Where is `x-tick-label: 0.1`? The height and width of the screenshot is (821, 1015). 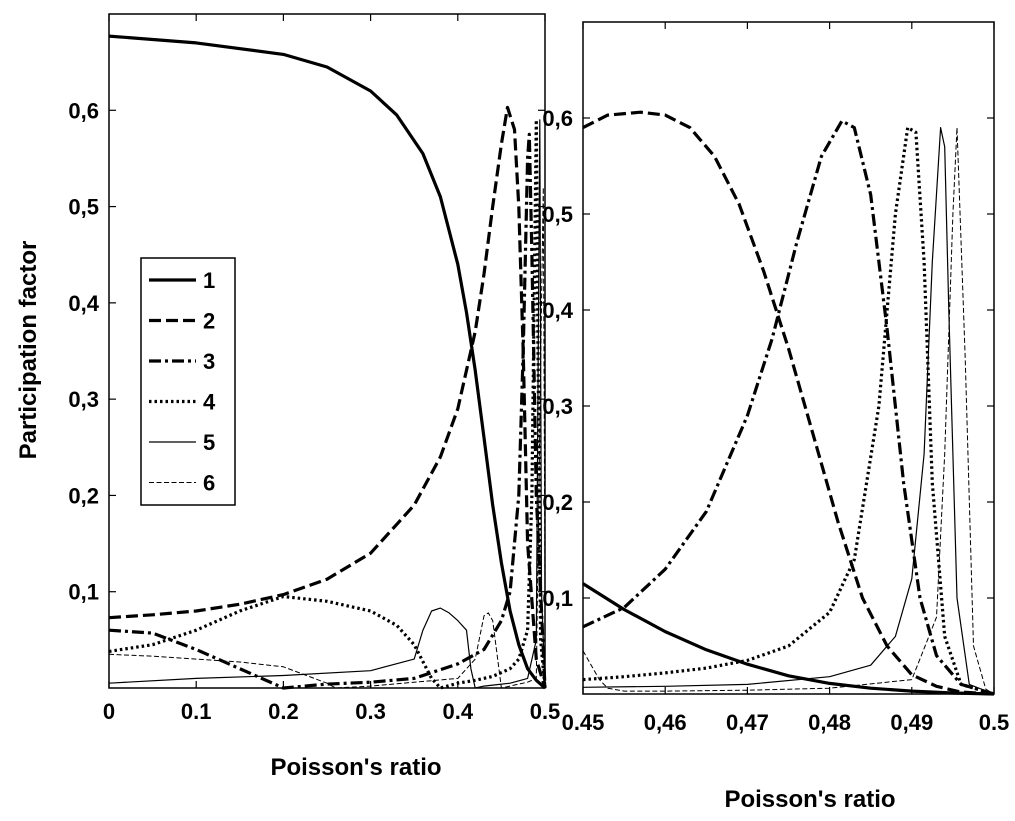 x-tick-label: 0.1 is located at coordinates (196, 711).